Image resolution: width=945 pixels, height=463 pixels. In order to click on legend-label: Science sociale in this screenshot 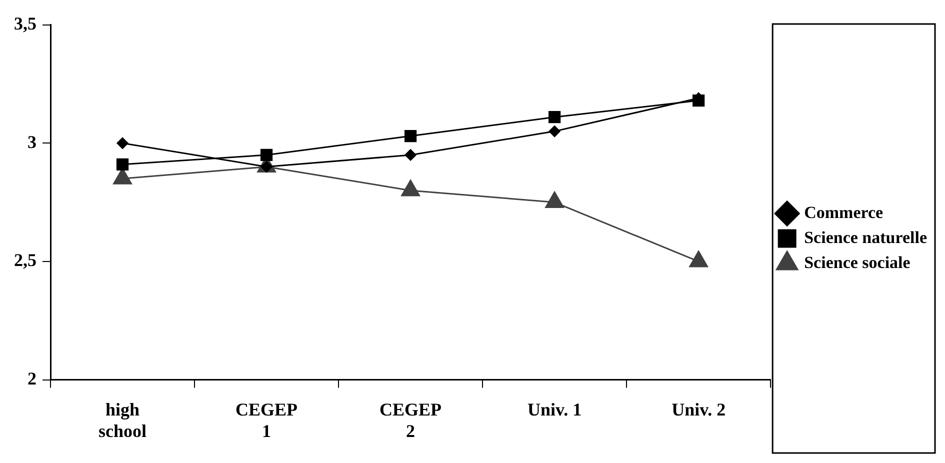, I will do `click(857, 262)`.